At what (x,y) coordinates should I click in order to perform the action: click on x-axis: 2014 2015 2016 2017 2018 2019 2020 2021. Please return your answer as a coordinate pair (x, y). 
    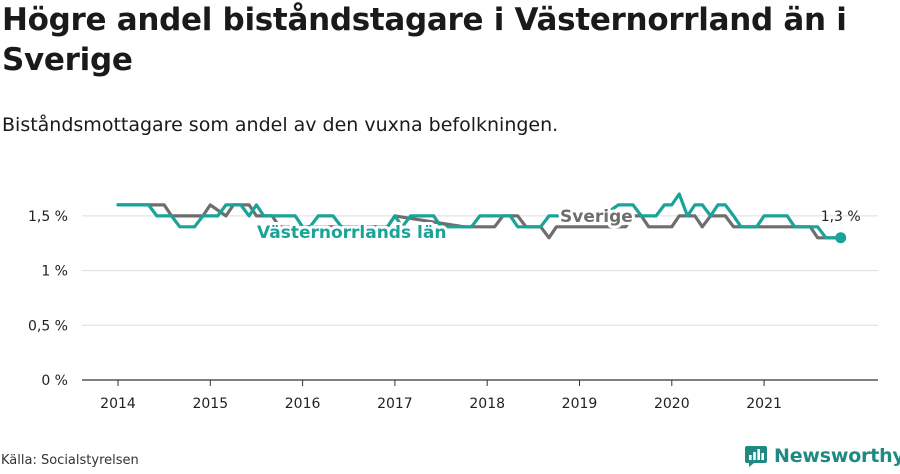
    Looking at the image, I should click on (480, 395).